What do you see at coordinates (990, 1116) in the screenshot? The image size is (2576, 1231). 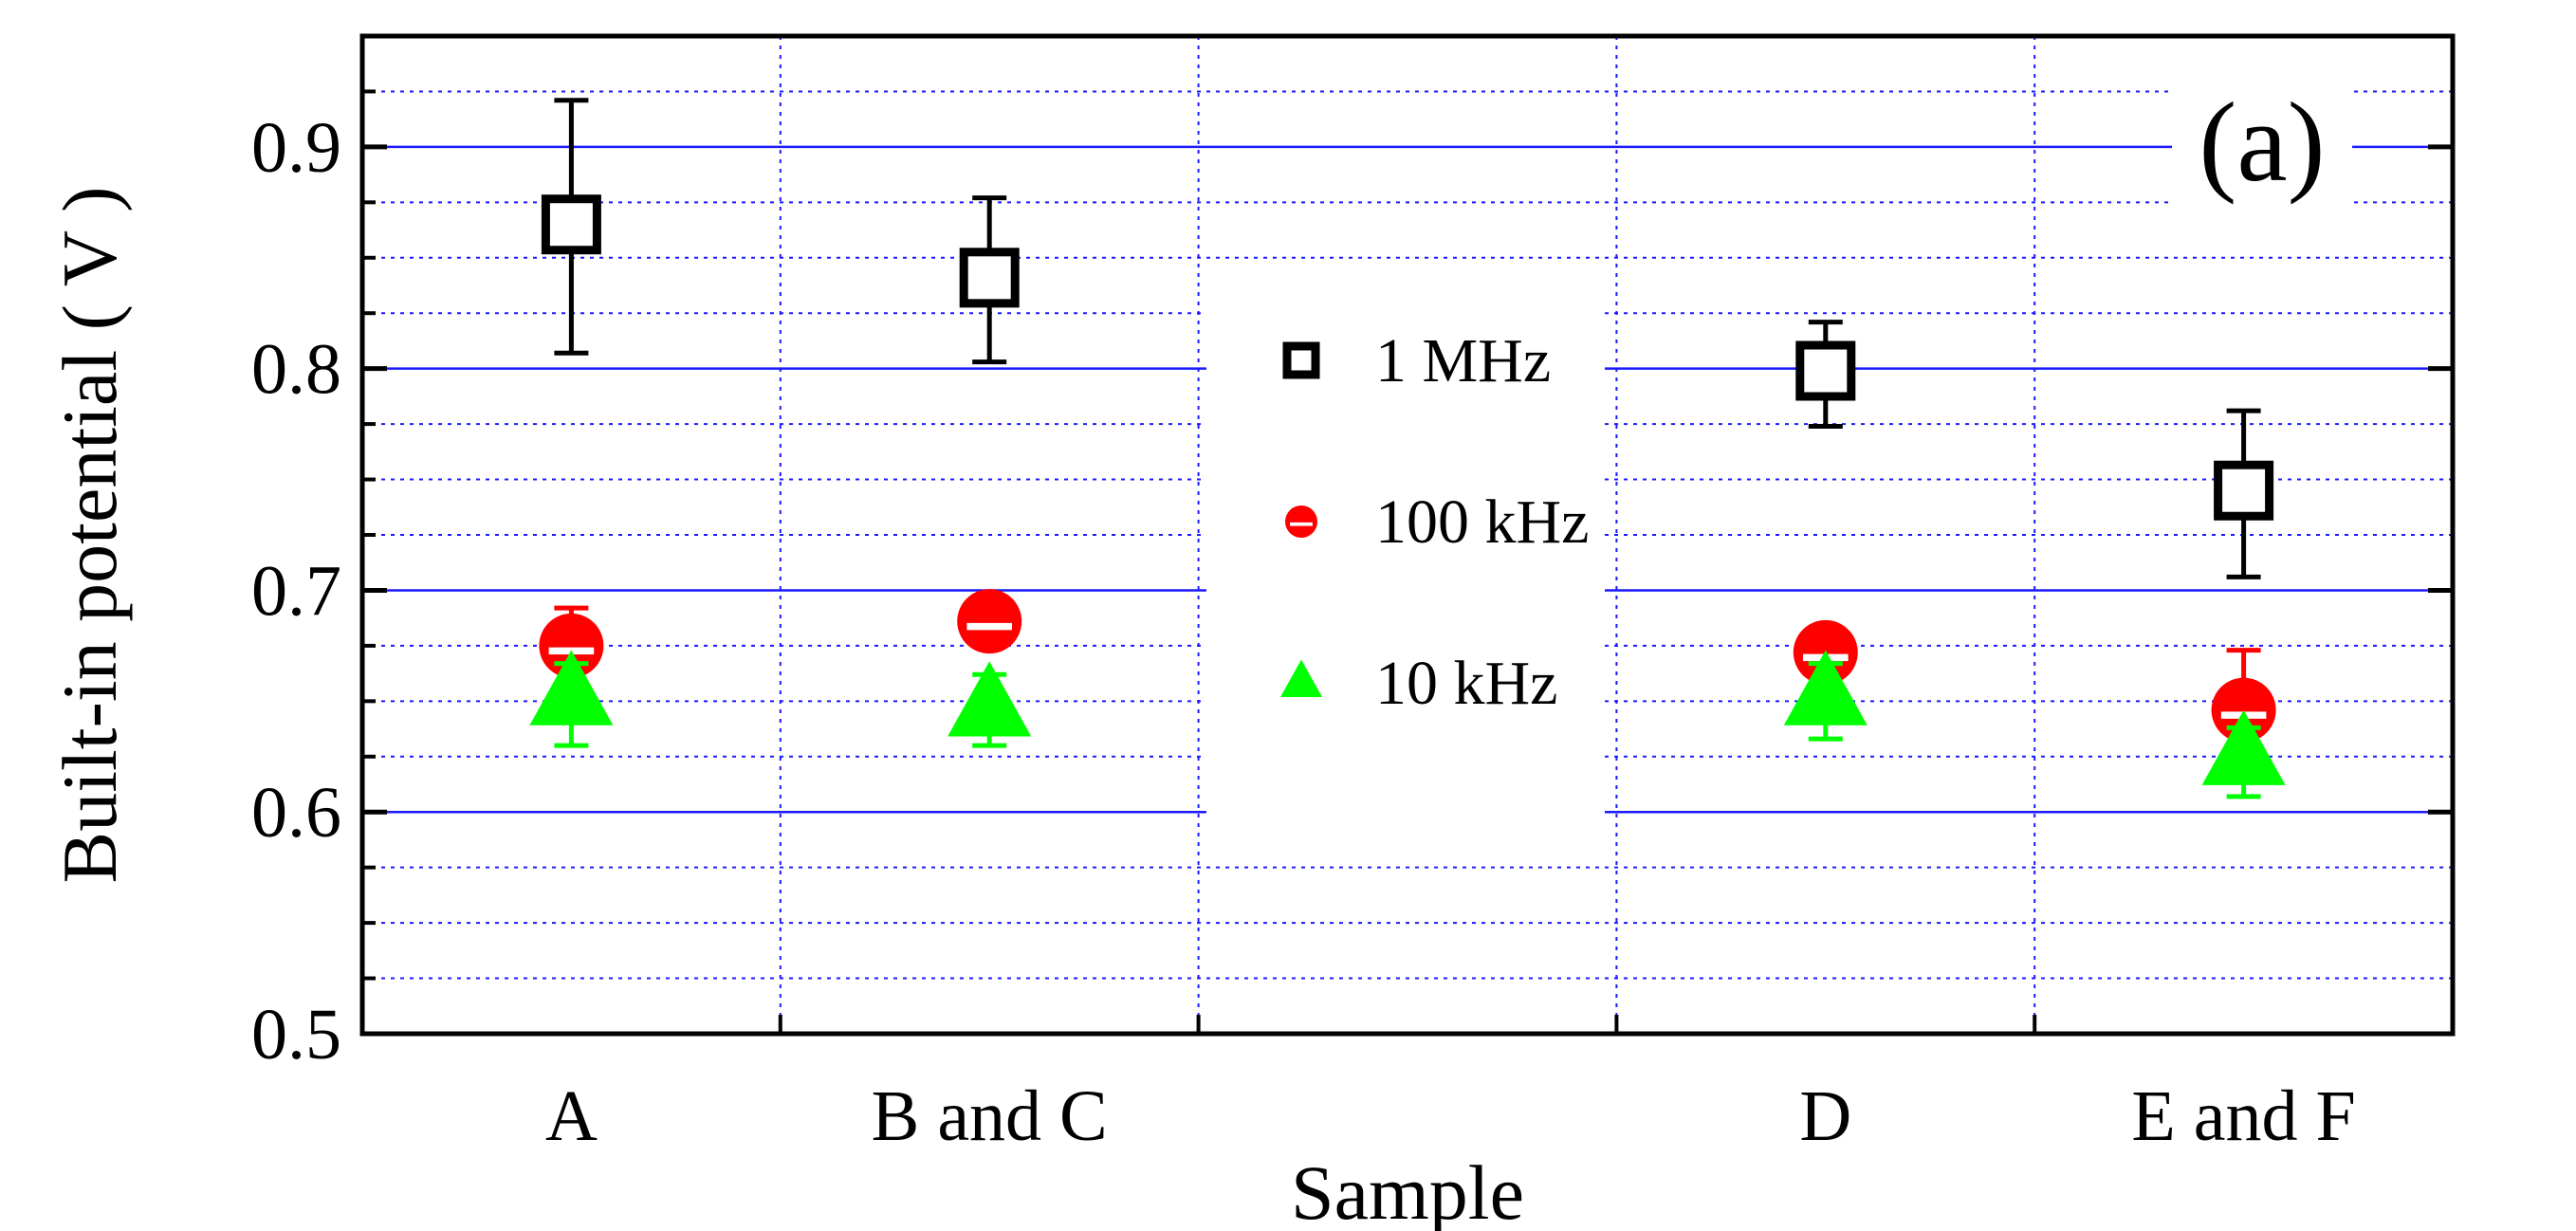 I see `x-tick-label: B and C` at bounding box center [990, 1116].